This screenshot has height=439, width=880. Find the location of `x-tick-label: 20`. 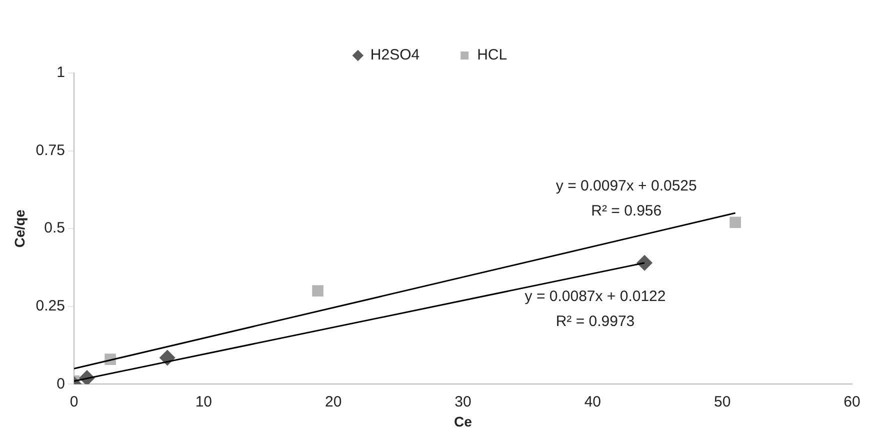

x-tick-label: 20 is located at coordinates (333, 401).